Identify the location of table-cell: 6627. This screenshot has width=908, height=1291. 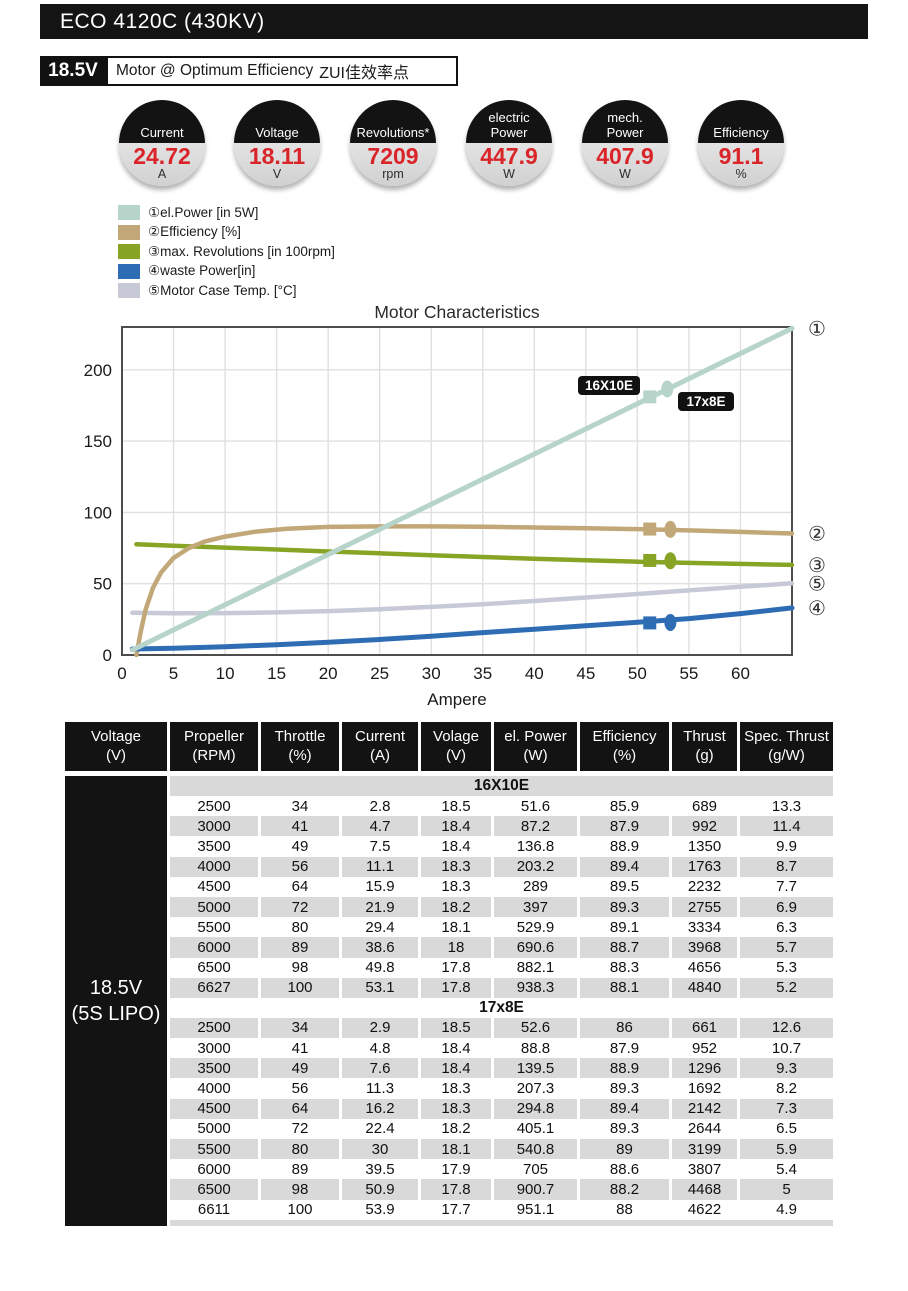
(214, 987).